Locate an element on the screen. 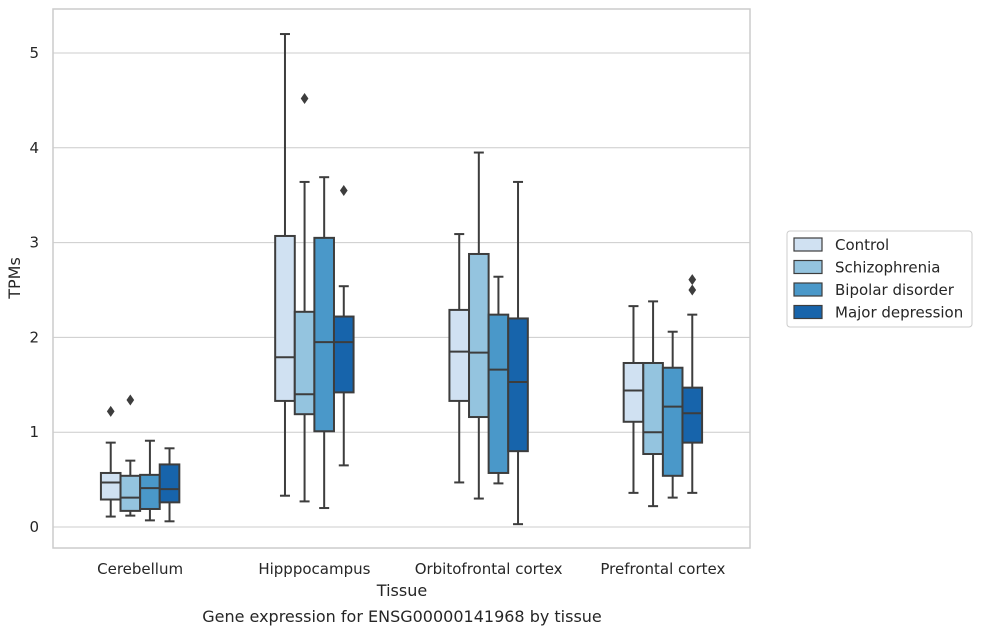 This screenshot has height=634, width=983. x-tick-label: Prefrontal cortex is located at coordinates (662, 569).